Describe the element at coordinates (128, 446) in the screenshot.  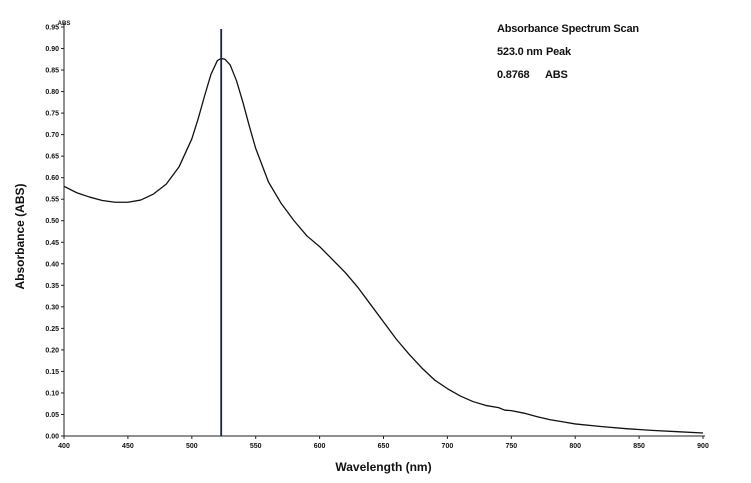
I see `x-tick-label: 450` at that location.